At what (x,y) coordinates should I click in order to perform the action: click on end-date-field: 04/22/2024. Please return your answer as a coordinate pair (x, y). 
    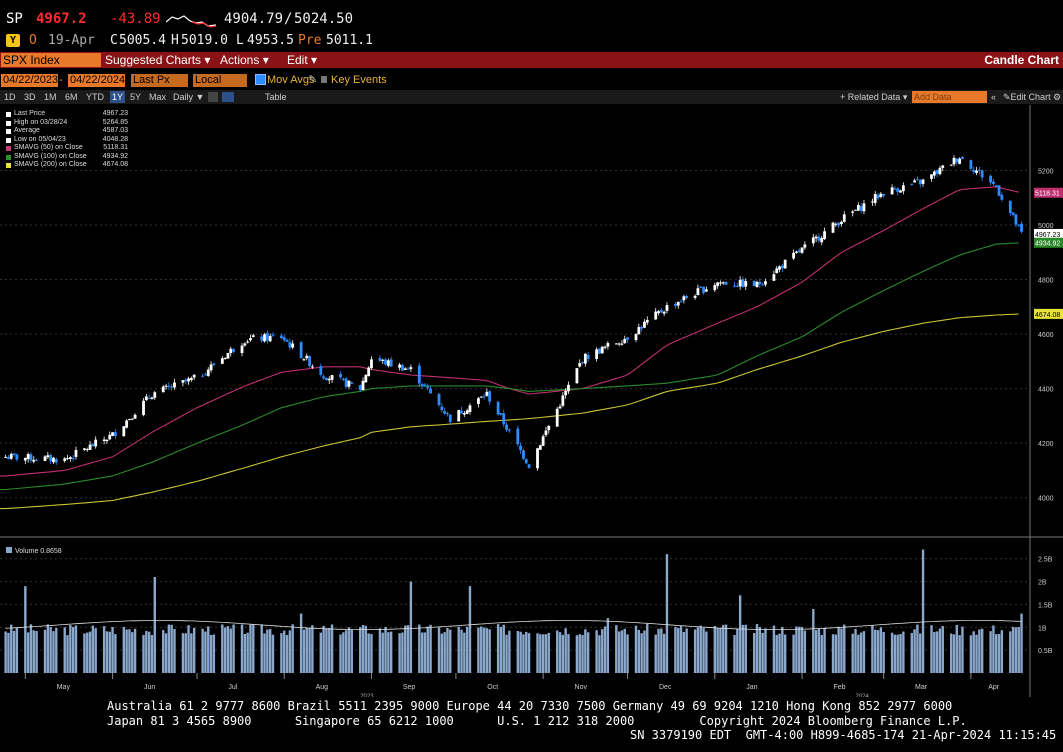
    Looking at the image, I should click on (97, 80).